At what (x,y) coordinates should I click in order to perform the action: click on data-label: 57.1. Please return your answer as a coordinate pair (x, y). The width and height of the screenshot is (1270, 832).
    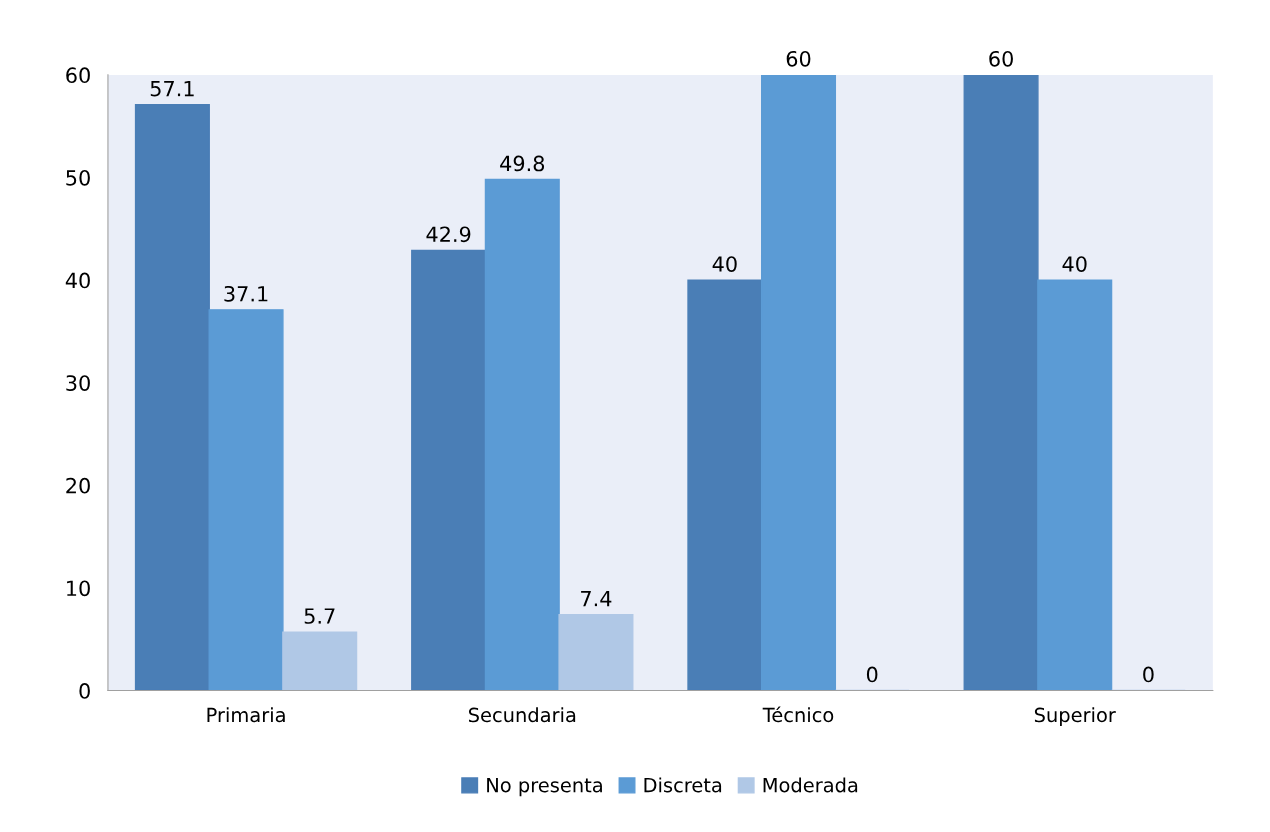
    Looking at the image, I should click on (172, 88).